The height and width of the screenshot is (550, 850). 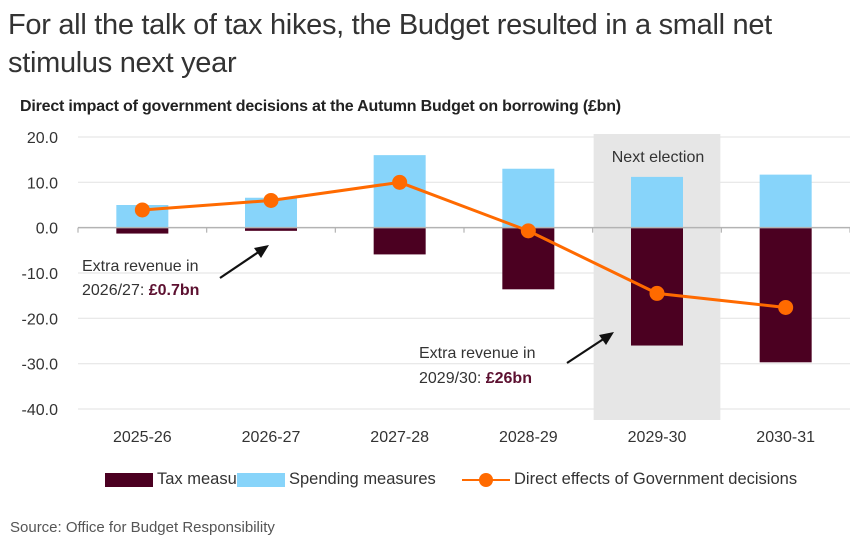 What do you see at coordinates (42, 183) in the screenshot?
I see `y-tick-label: 10.0` at bounding box center [42, 183].